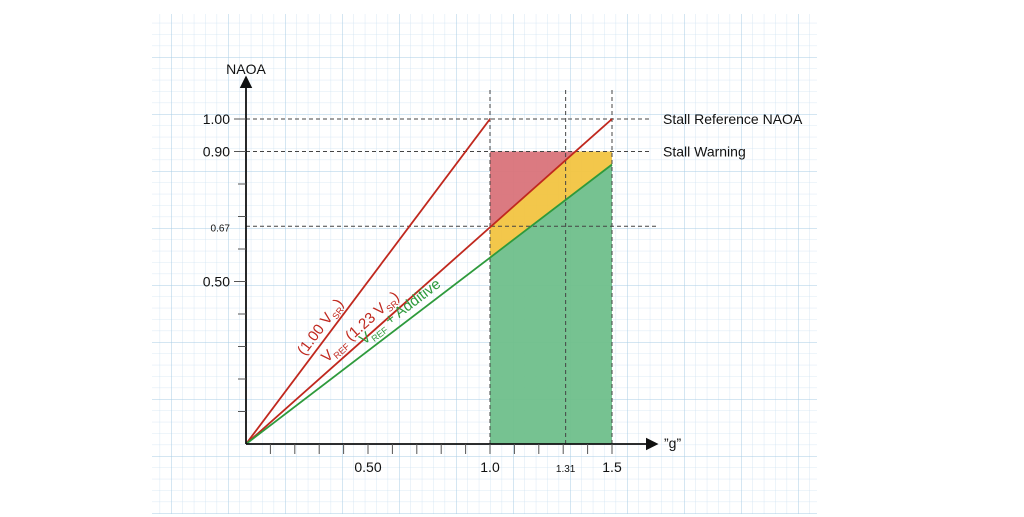  I want to click on x-tick-label: 1.31, so click(566, 469).